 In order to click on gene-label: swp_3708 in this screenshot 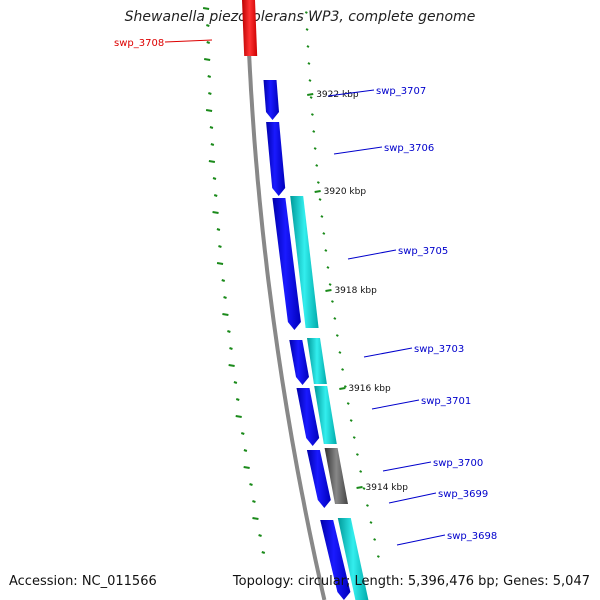, I will do `click(139, 43)`.